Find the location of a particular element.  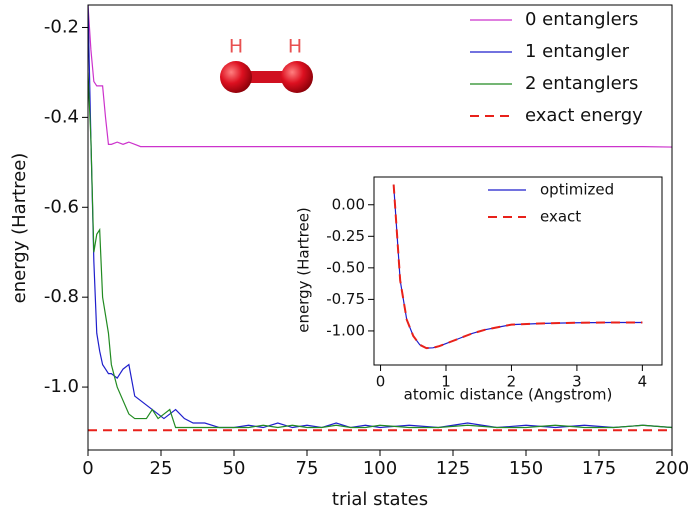

series-line is located at coordinates (517, 267).